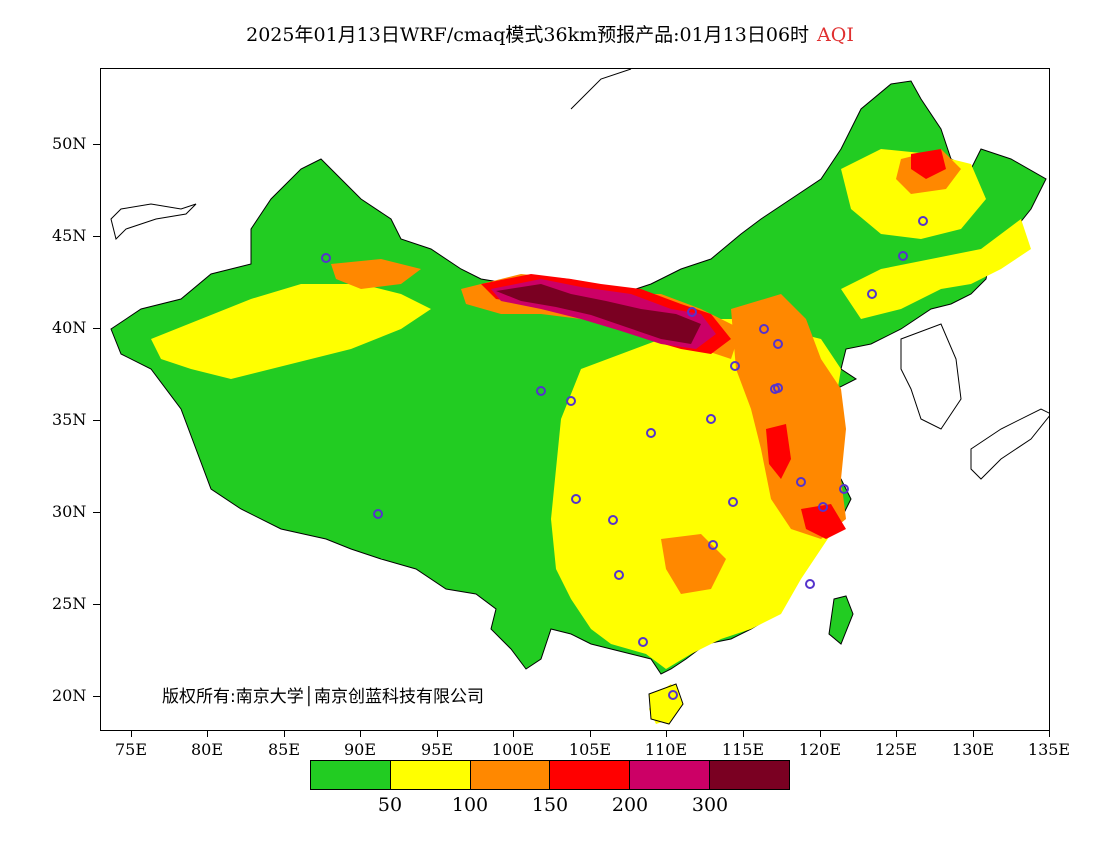 Image resolution: width=1100 pixels, height=850 pixels. What do you see at coordinates (1009, 444) in the screenshot?
I see `japan-outline` at bounding box center [1009, 444].